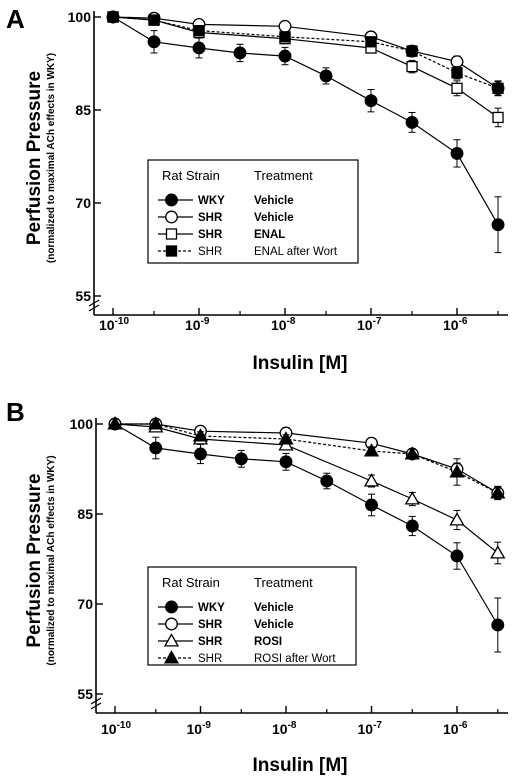  I want to click on legend-treatment: ROSI after Wort, so click(295, 659).